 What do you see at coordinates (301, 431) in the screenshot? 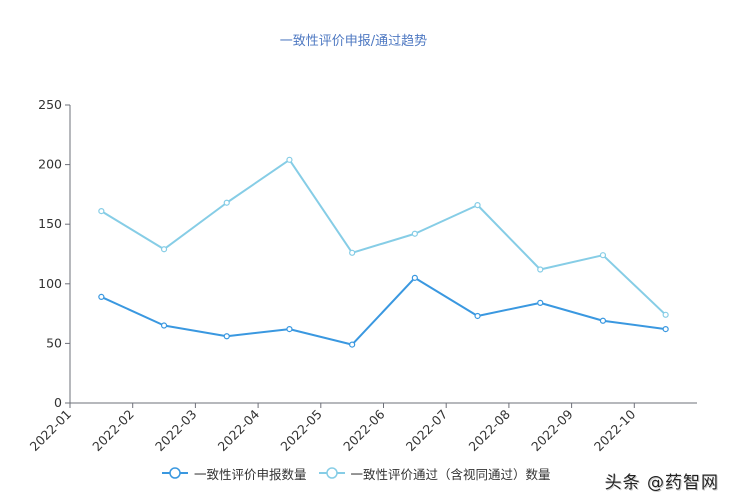
I see `x-tick-label: 2022-05` at bounding box center [301, 431].